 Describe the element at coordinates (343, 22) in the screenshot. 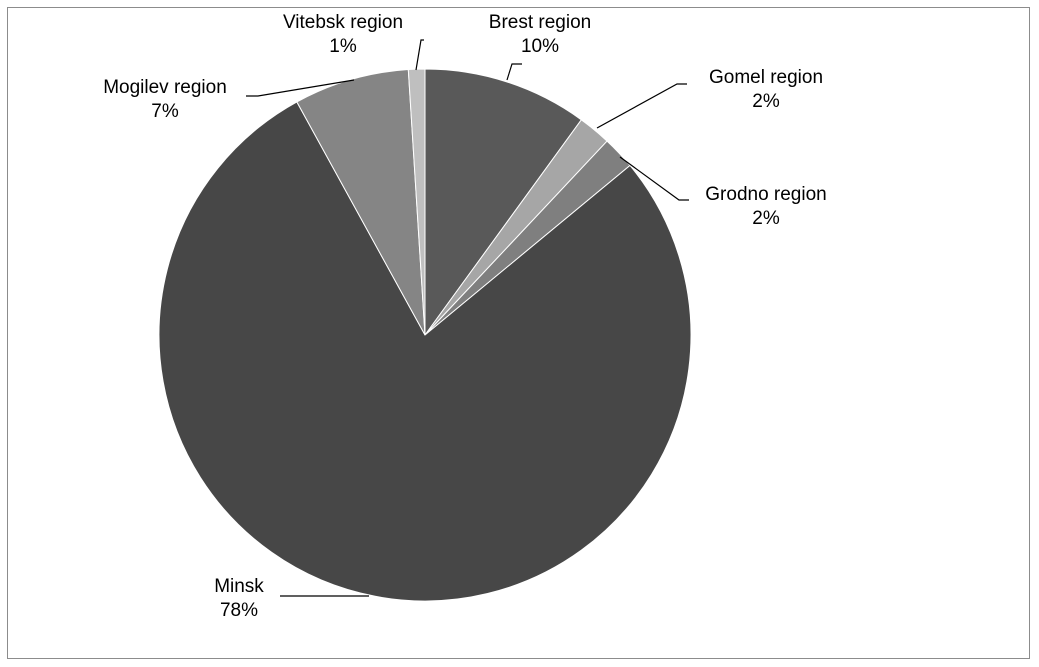

I see `data-label-name: Vitebsk region` at that location.